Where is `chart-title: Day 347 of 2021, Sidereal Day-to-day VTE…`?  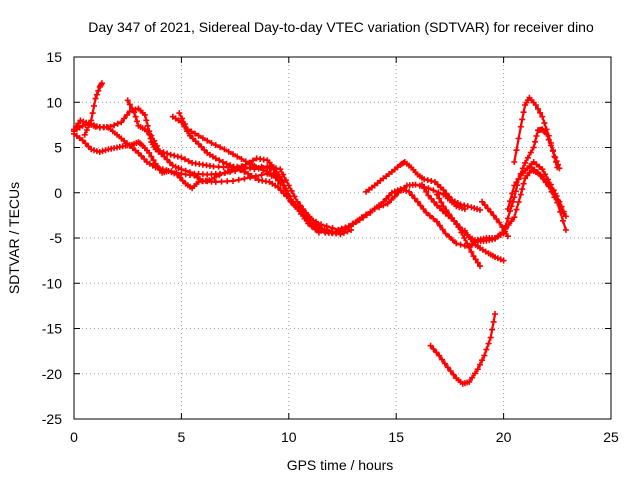 chart-title: Day 347 of 2021, Sidereal Day-to-day VTE… is located at coordinates (341, 27).